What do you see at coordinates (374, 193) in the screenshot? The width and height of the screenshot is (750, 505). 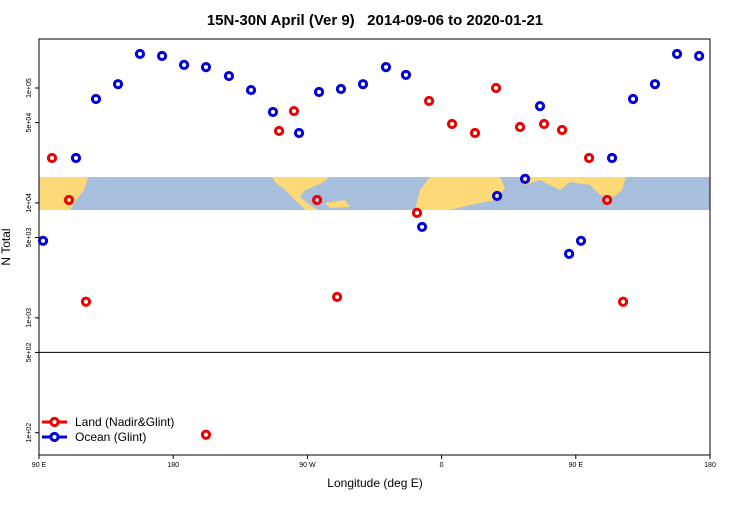 I see `map-band` at bounding box center [374, 193].